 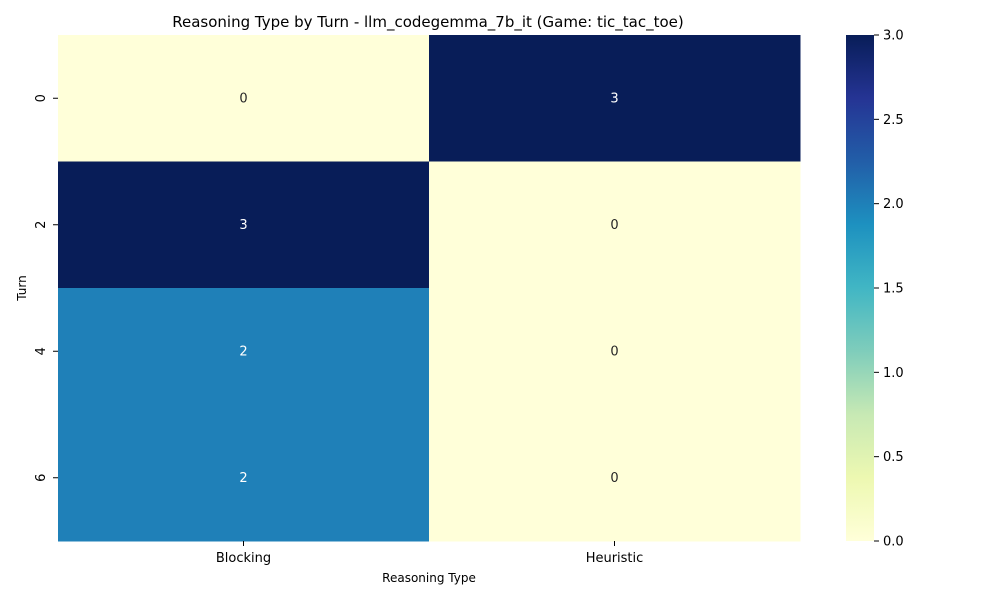 I want to click on colorbar-tick-label: 0.5, so click(x=893, y=457).